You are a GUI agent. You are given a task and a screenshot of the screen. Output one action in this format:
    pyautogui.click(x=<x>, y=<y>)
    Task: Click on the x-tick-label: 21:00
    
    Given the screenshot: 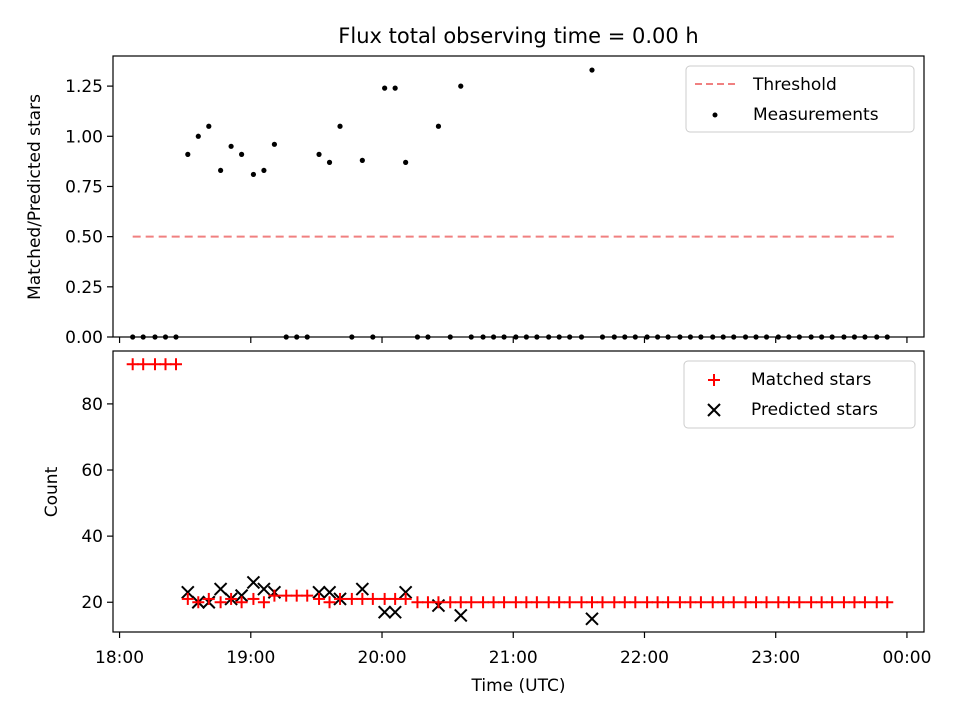 What is the action you would take?
    pyautogui.click(x=513, y=658)
    